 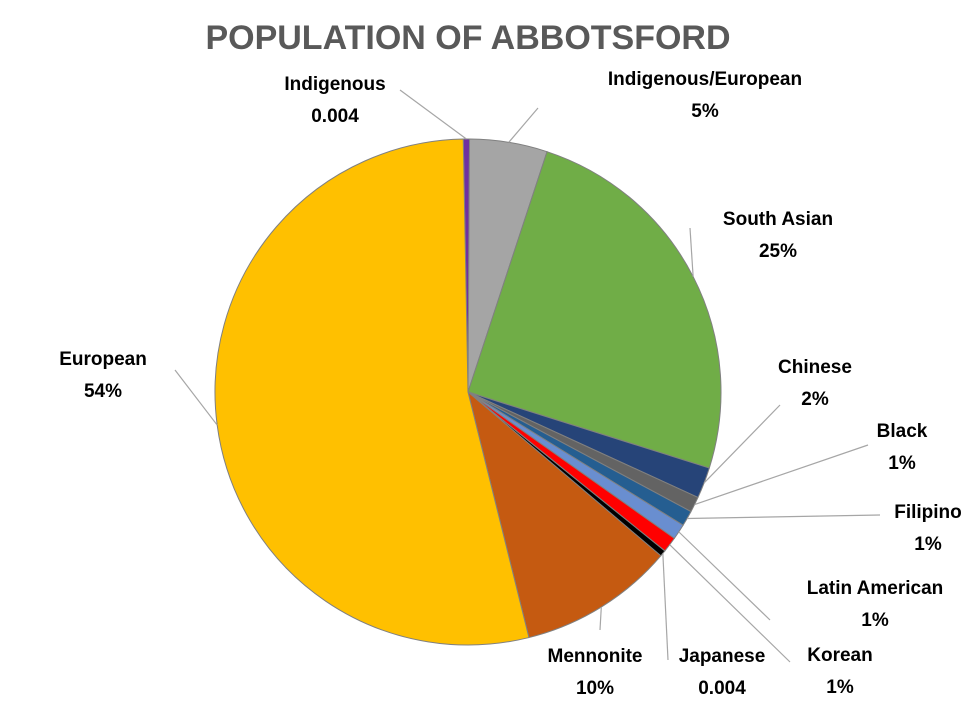 I want to click on slice-label: Filipino, so click(x=928, y=512).